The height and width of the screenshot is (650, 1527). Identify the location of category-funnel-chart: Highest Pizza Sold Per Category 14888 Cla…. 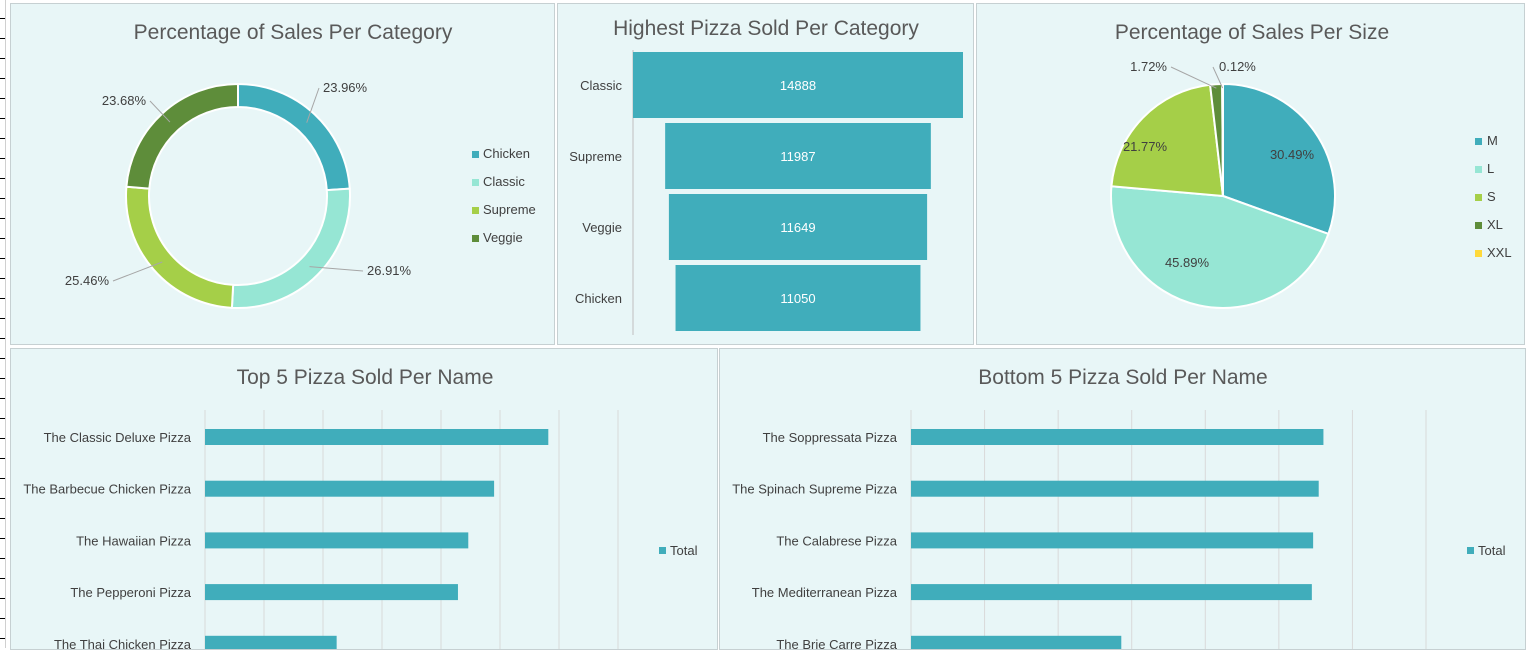
(766, 176).